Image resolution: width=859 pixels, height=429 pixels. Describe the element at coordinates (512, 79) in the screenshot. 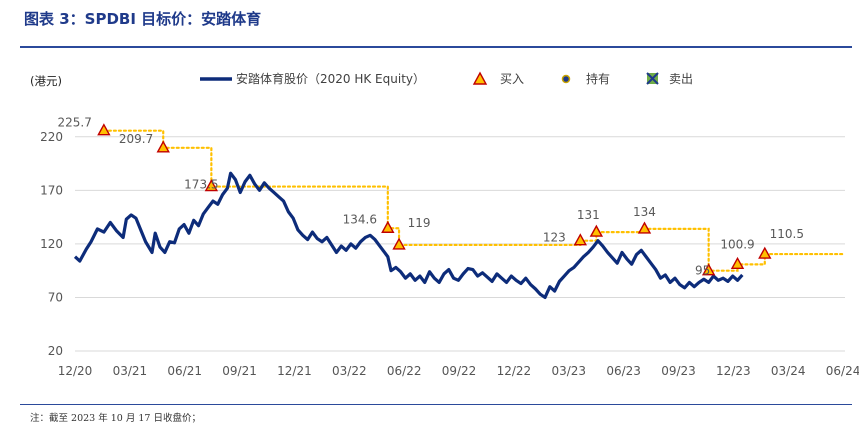

I see `legend-buy-label: 买入` at that location.